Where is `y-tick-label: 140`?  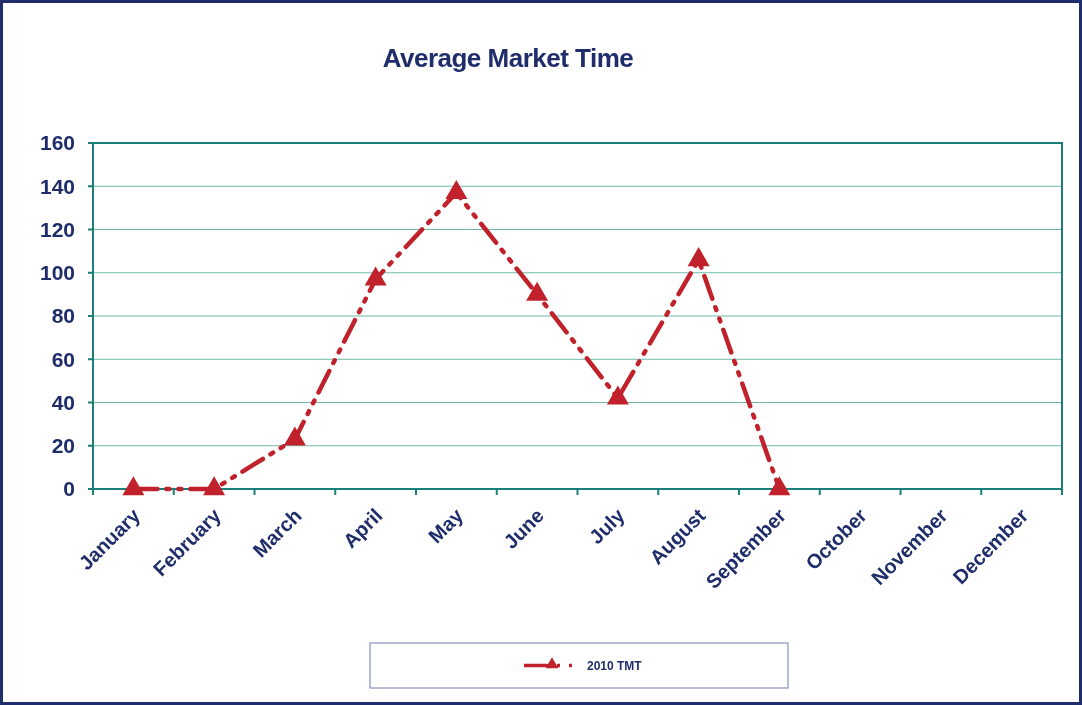
y-tick-label: 140 is located at coordinates (57, 186).